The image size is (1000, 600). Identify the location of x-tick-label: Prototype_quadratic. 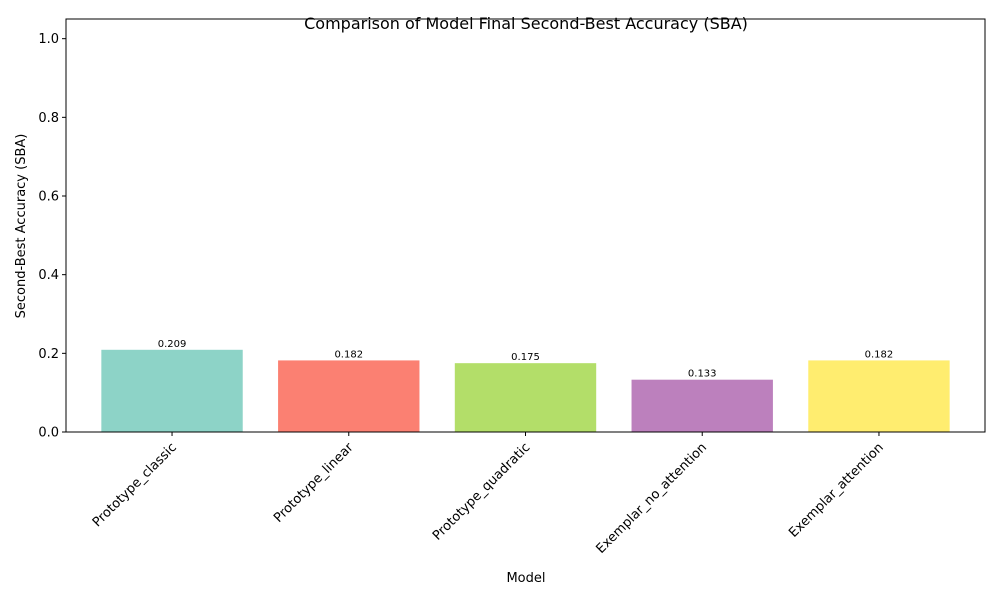
(481, 491).